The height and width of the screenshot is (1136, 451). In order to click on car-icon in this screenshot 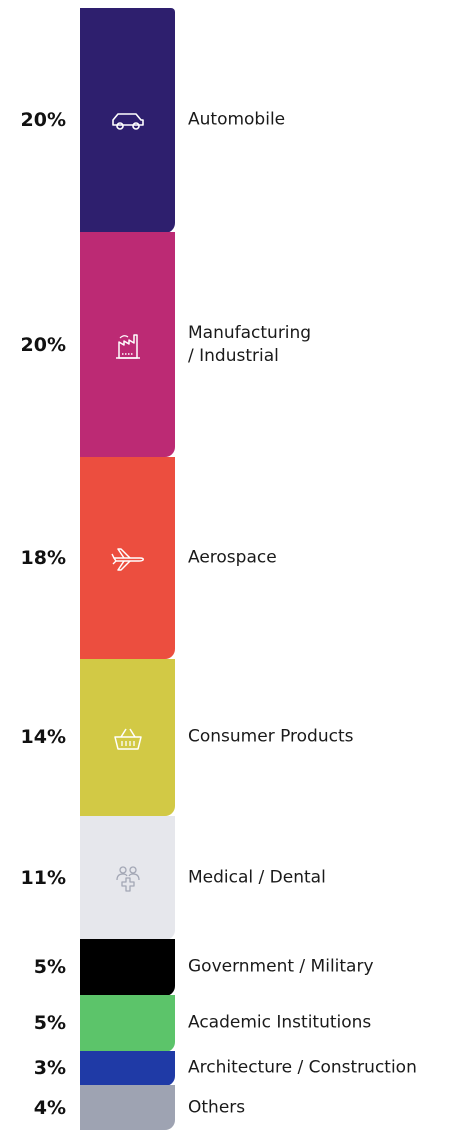, I will do `click(127, 122)`.